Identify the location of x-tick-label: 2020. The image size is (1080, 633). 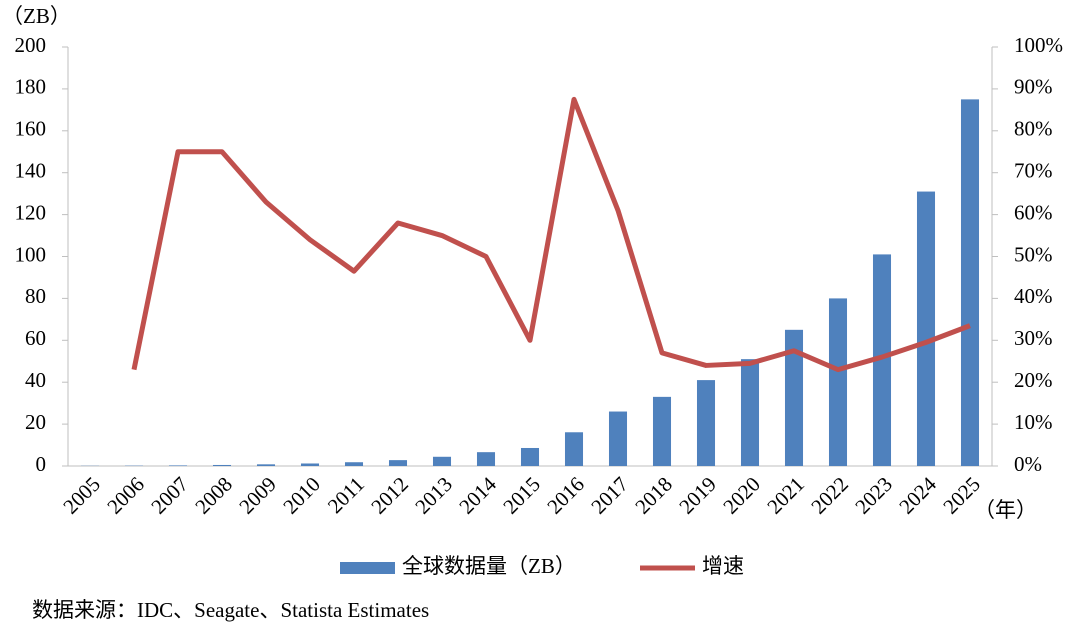
(741, 495).